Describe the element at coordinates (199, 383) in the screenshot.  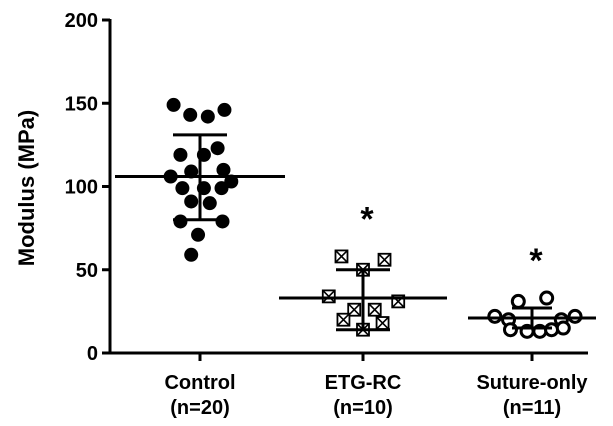
I see `category-label: Control` at that location.